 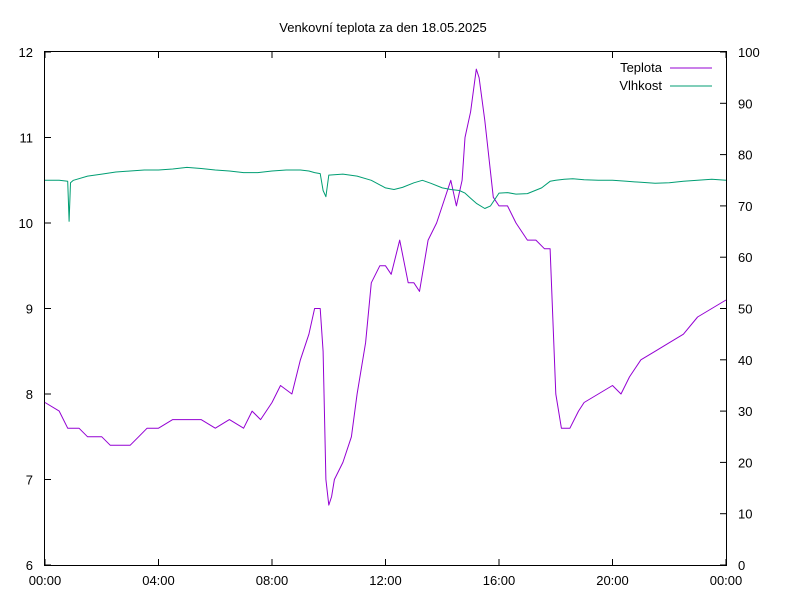 I want to click on chart-title: Venkovní teplota za den 18.05.2025, so click(x=382, y=27).